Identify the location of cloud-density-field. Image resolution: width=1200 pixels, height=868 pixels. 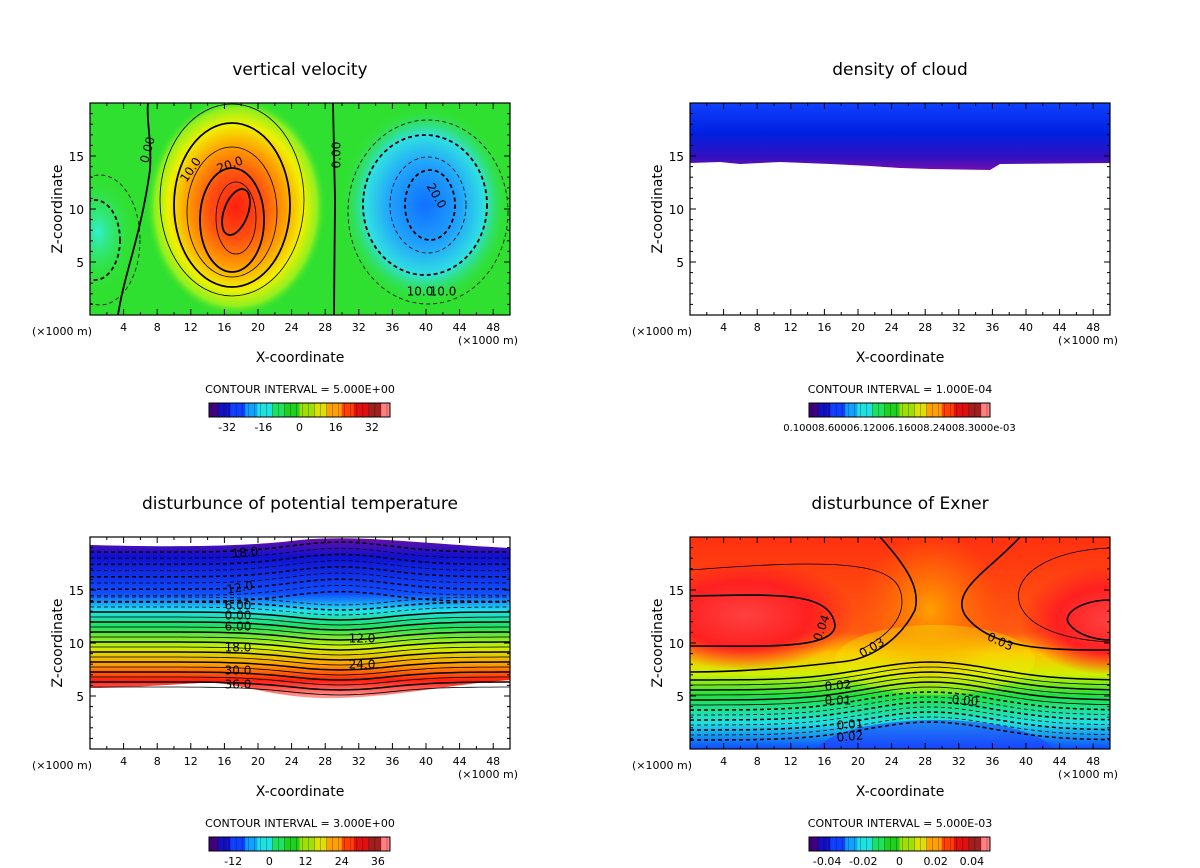
(900, 136).